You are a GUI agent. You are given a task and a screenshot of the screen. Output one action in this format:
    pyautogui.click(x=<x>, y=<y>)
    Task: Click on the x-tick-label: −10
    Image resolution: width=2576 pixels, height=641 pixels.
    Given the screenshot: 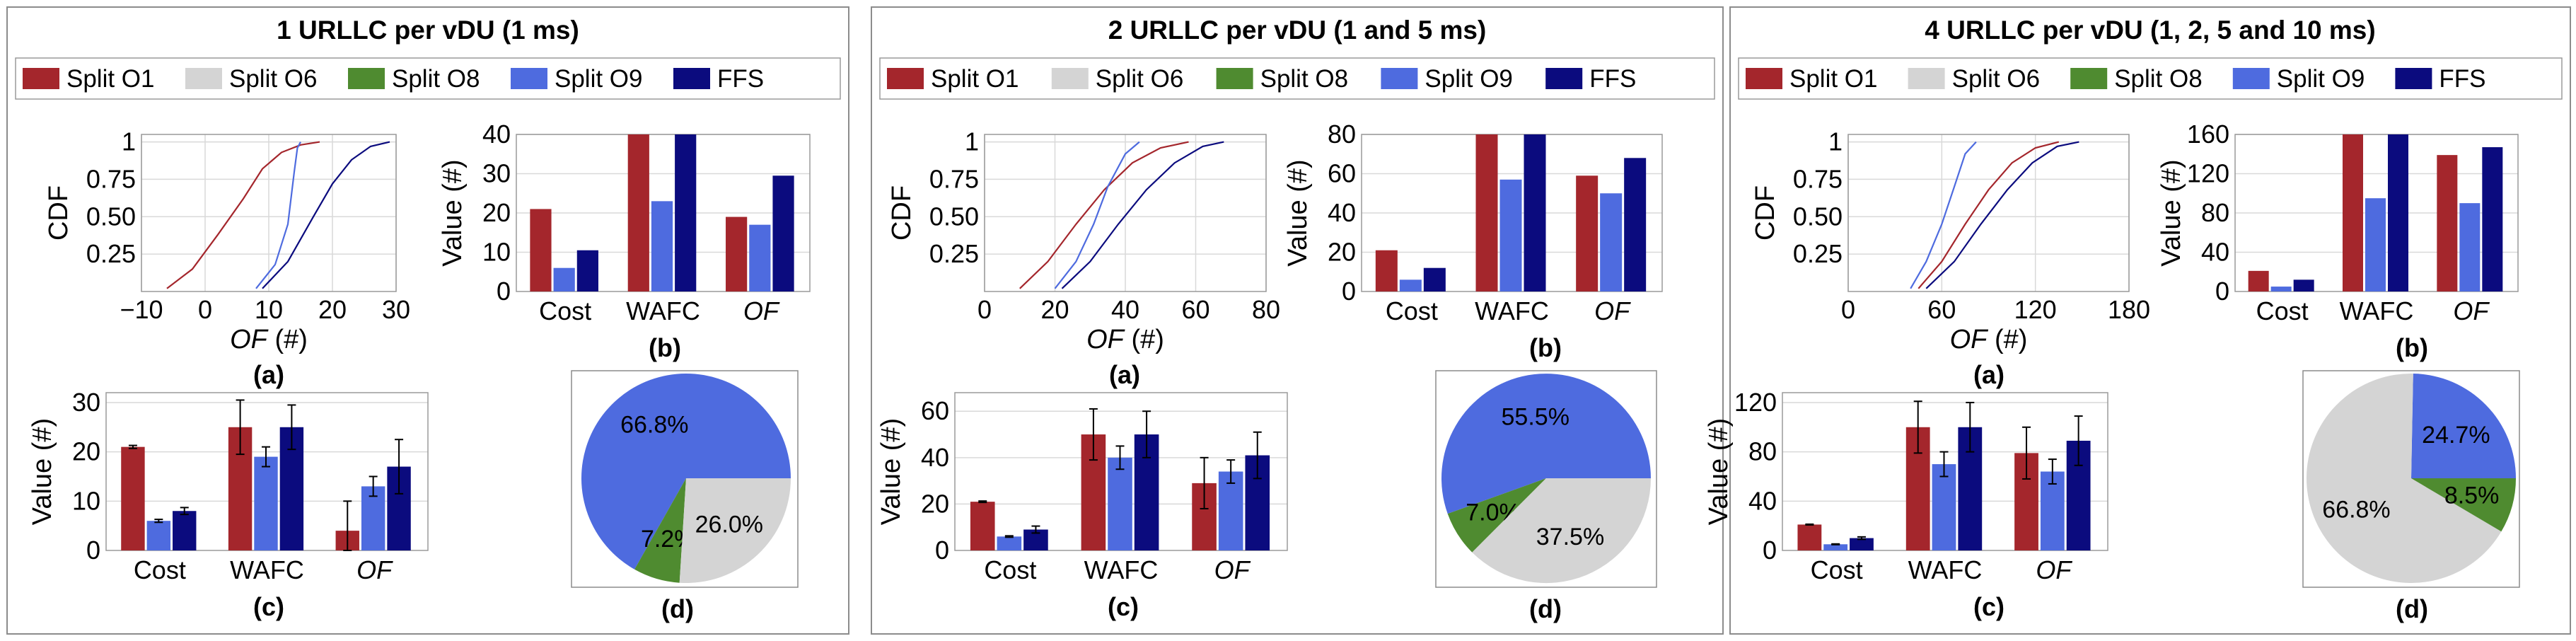 What is the action you would take?
    pyautogui.click(x=141, y=309)
    